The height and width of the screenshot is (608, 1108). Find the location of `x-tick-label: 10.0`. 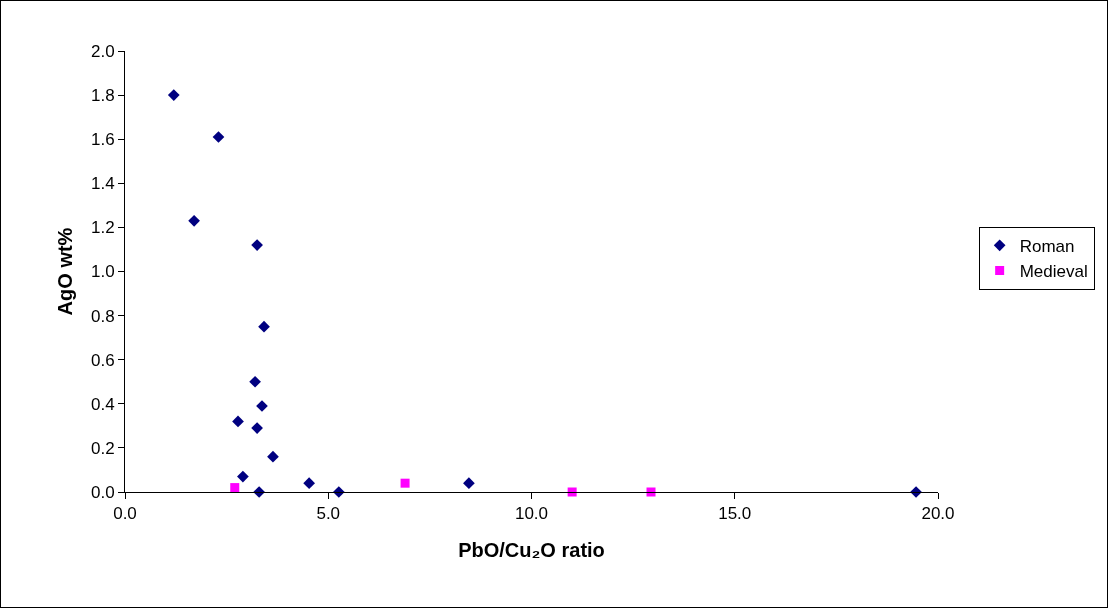

x-tick-label: 10.0 is located at coordinates (531, 514).